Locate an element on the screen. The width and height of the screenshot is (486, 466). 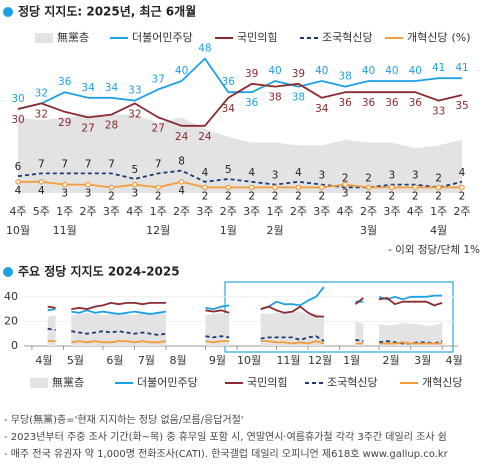
legend-label: 국민의힘 is located at coordinates (267, 382).